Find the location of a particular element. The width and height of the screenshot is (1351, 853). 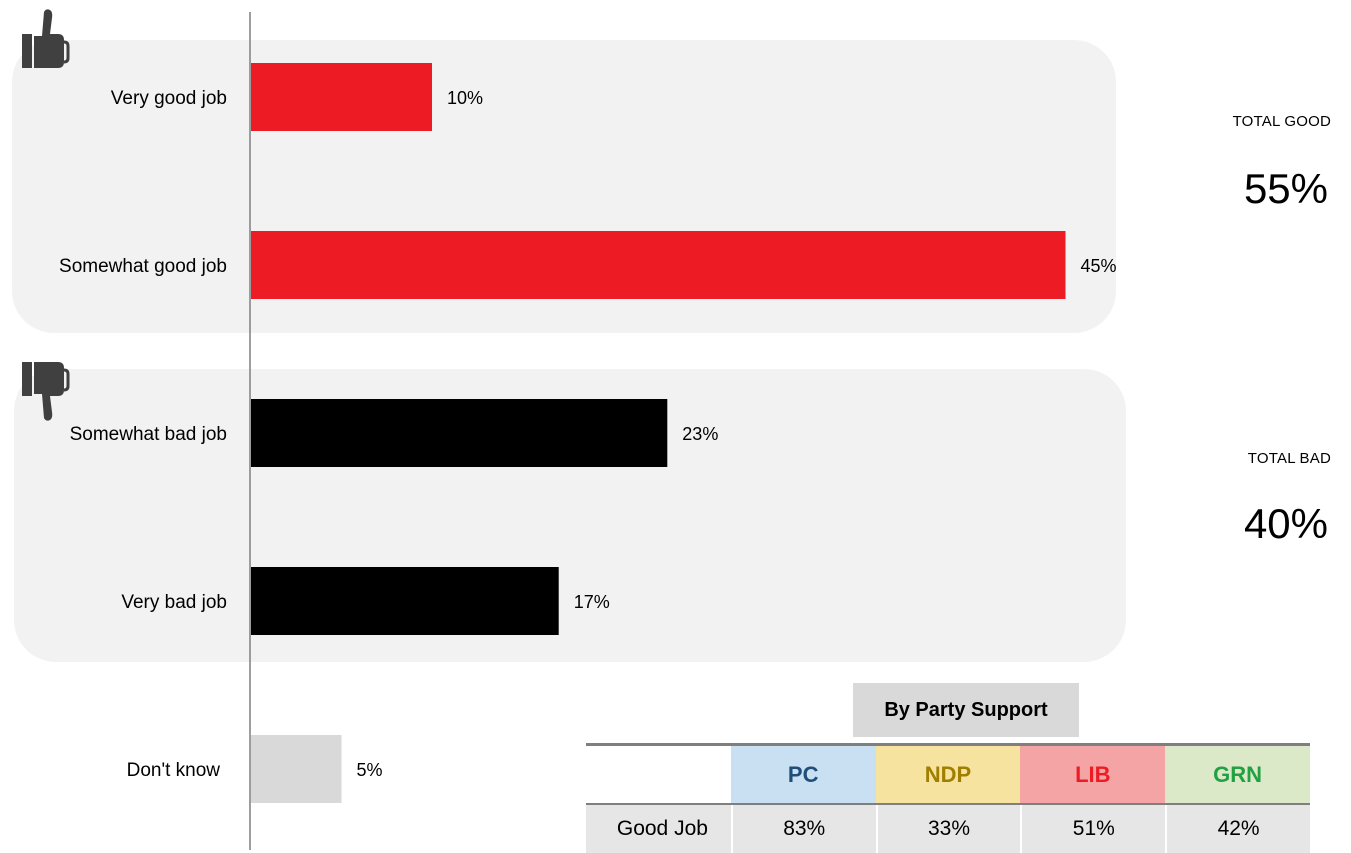

party-header-ndp: NDP is located at coordinates (948, 774).